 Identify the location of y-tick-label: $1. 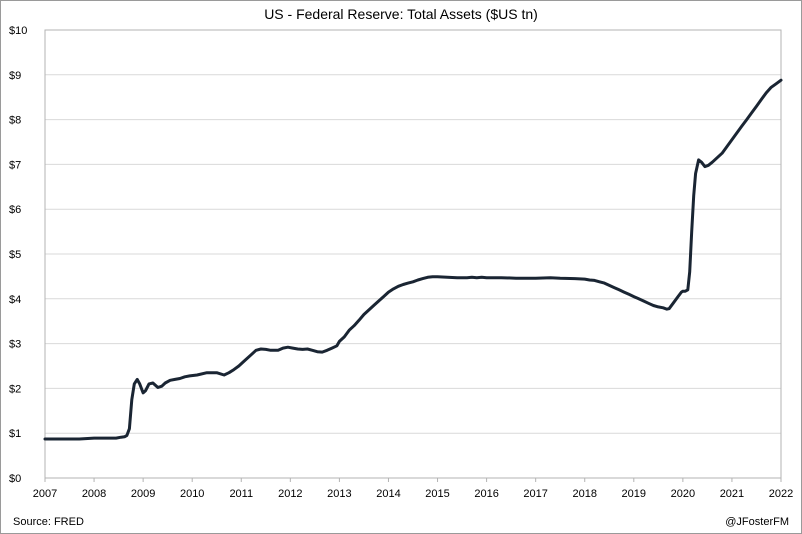
(15, 434).